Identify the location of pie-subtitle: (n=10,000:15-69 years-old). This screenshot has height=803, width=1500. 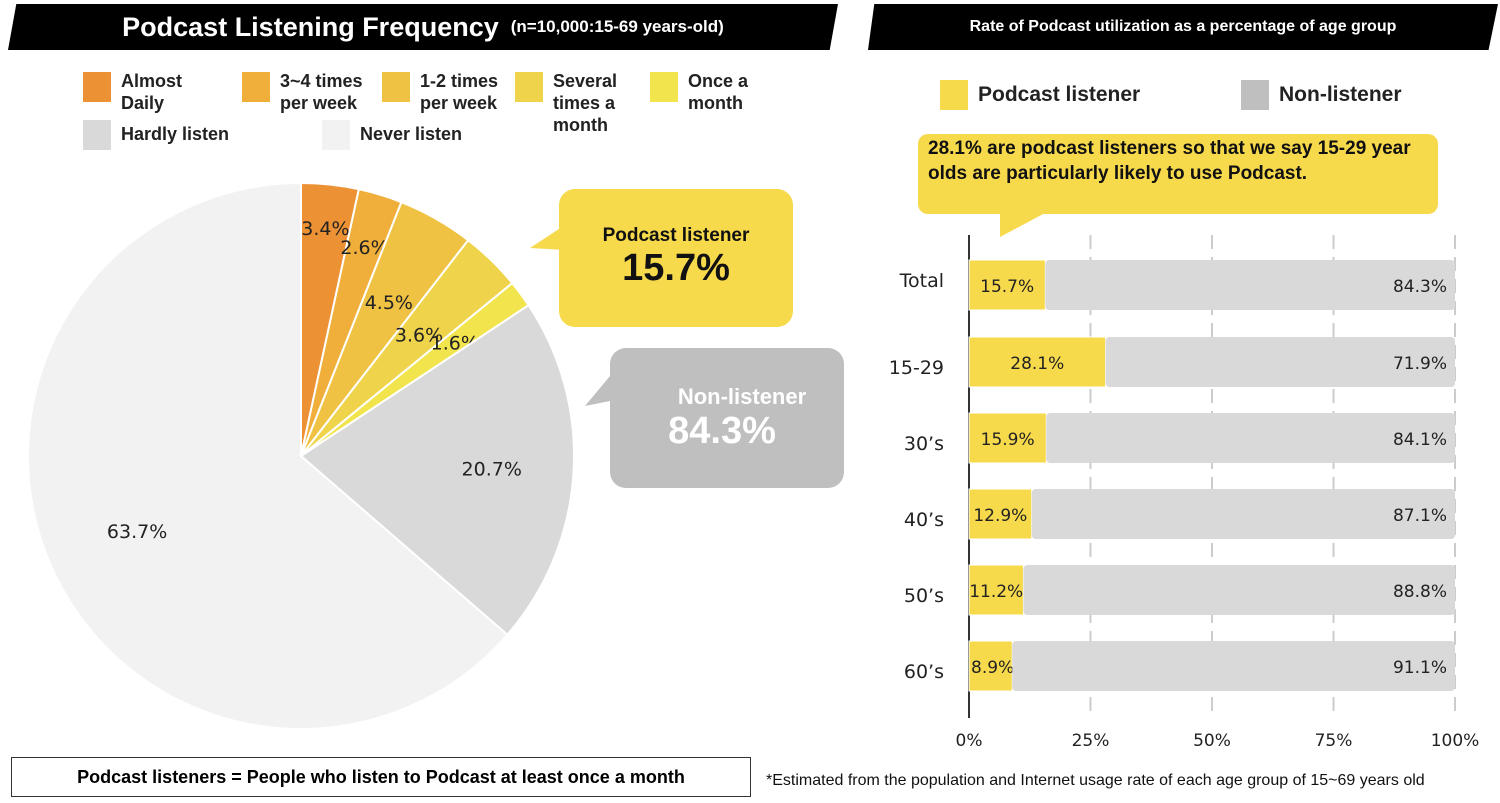
(617, 26).